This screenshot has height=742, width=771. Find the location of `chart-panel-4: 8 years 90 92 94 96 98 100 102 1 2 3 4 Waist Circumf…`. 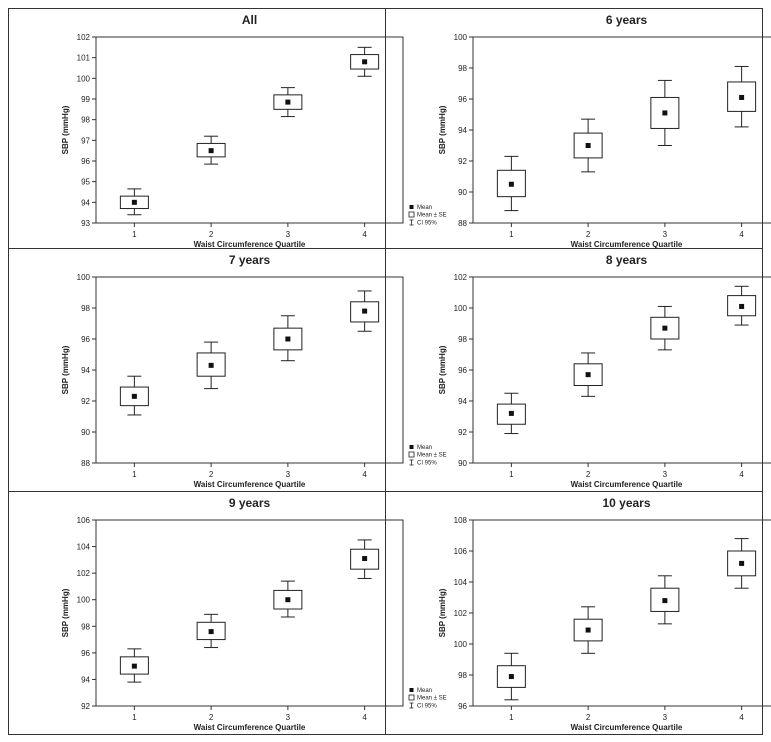

chart-panel-4: 8 years 90 92 94 96 98 100 102 1 2 3 4 Waist Circumf… is located at coordinates (604, 371).